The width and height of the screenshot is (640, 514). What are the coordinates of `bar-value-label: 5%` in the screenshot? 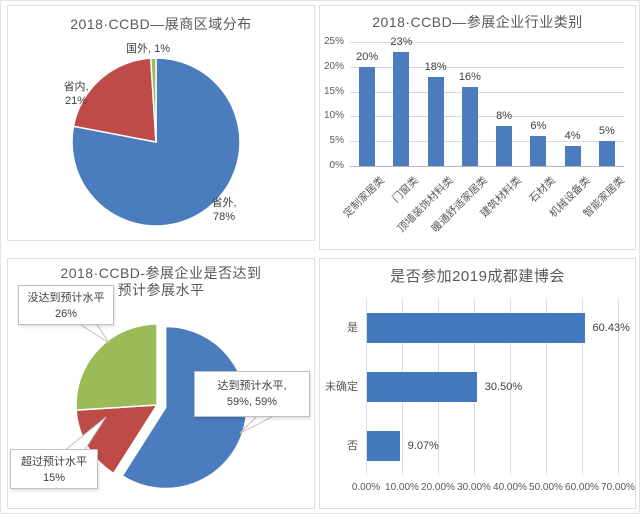 It's located at (606, 131).